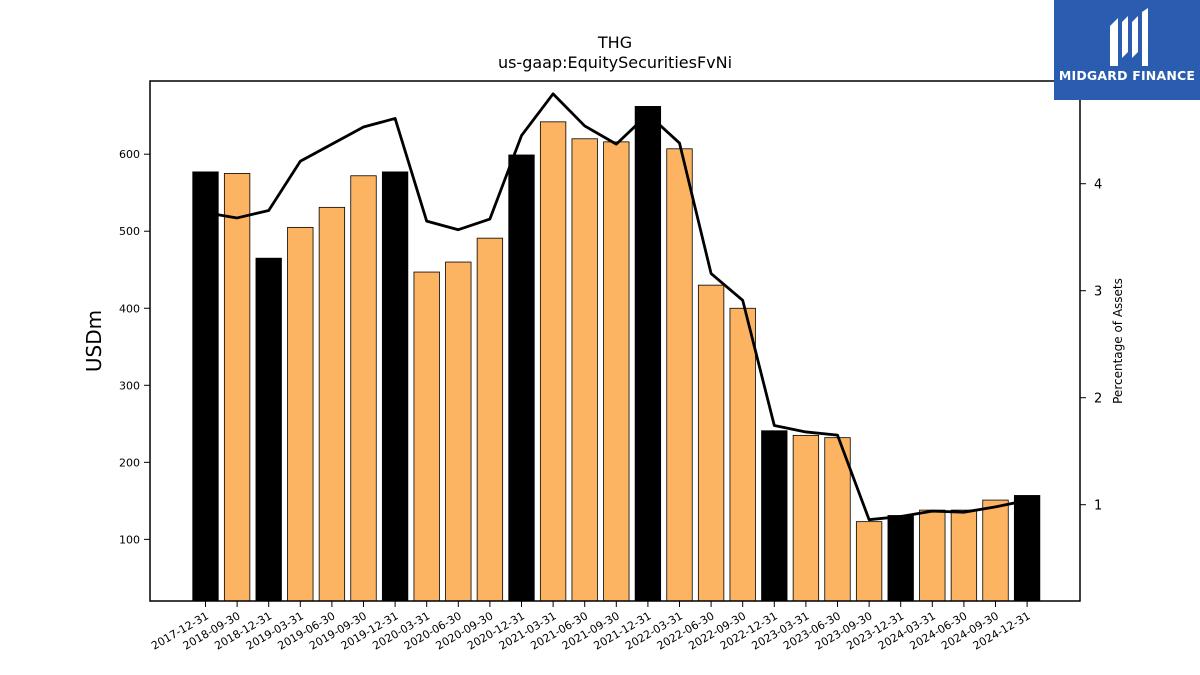 Image resolution: width=1200 pixels, height=675 pixels. What do you see at coordinates (1098, 399) in the screenshot?
I see `y2-tick-label: 2` at bounding box center [1098, 399].